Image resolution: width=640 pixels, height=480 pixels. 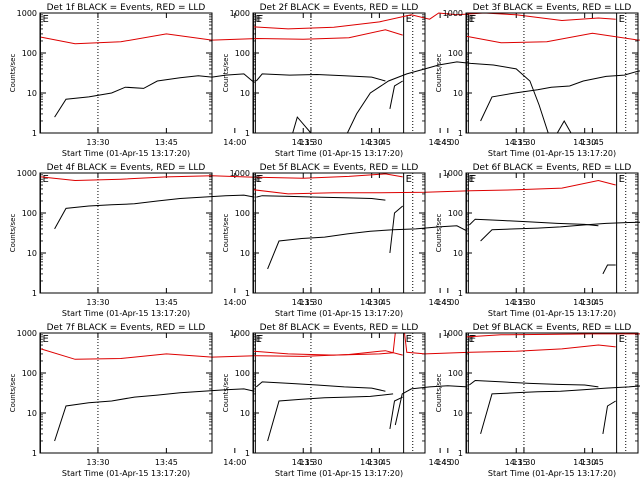 I want to click on panel-title: Det 9f BLACK = Events, RED = LLD, so click(x=552, y=328).